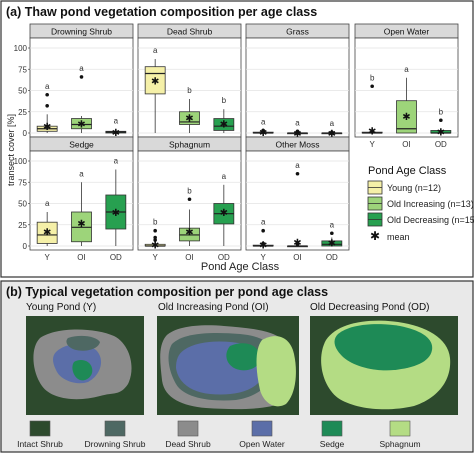 The height and width of the screenshot is (453, 474). What do you see at coordinates (240, 267) in the screenshot?
I see `x-axis-label: Pond Age Class` at bounding box center [240, 267].